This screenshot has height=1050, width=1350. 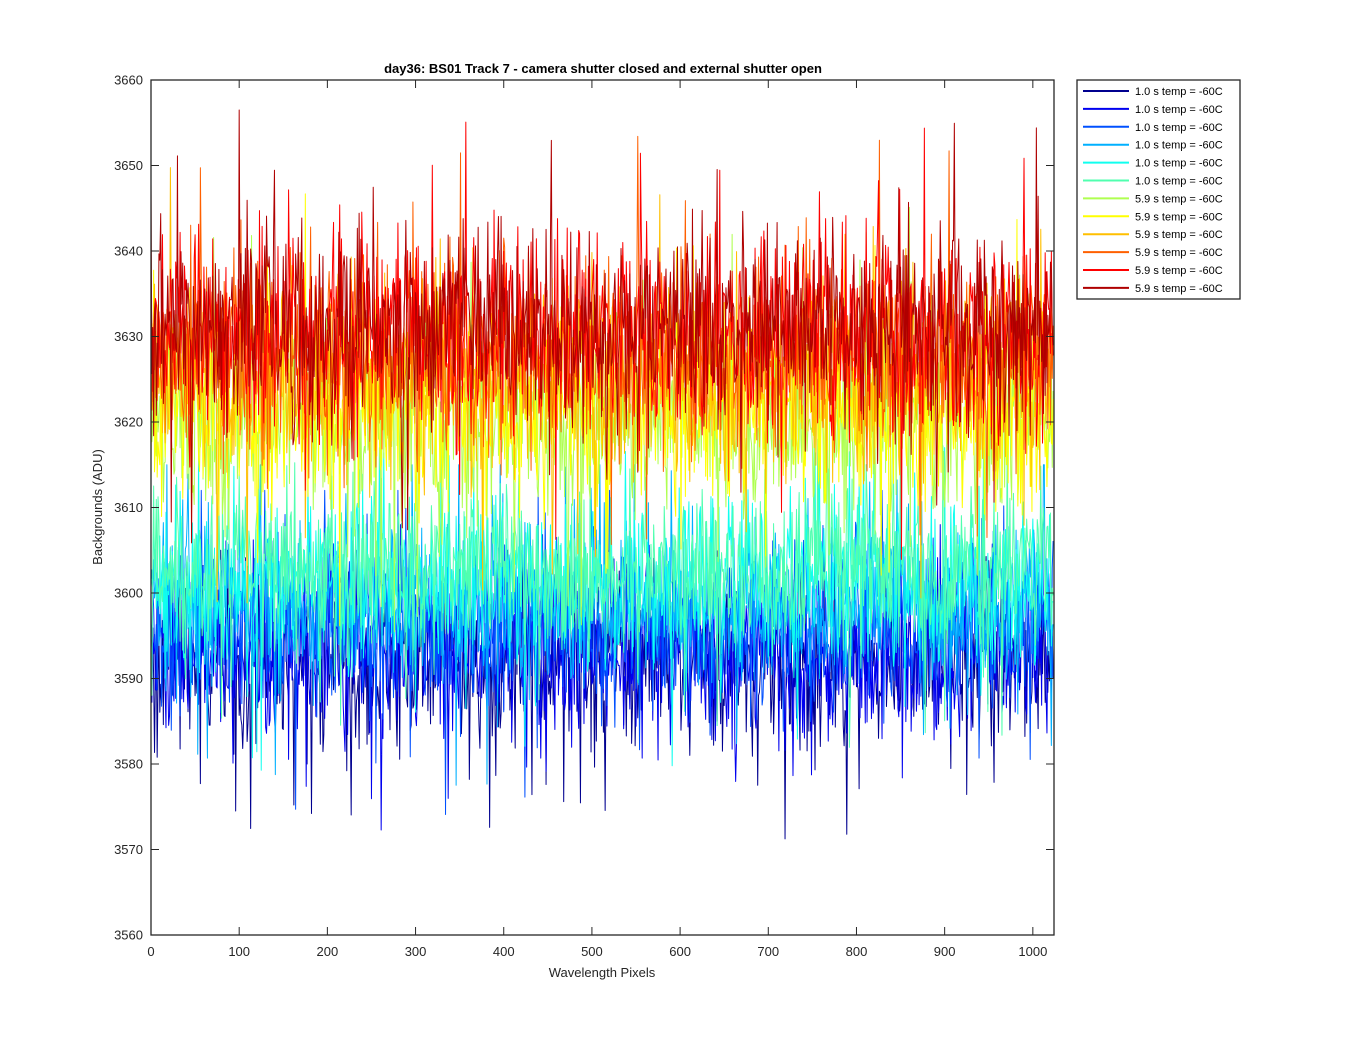 What do you see at coordinates (128, 165) in the screenshot?
I see `y-tick-label: 3650` at bounding box center [128, 165].